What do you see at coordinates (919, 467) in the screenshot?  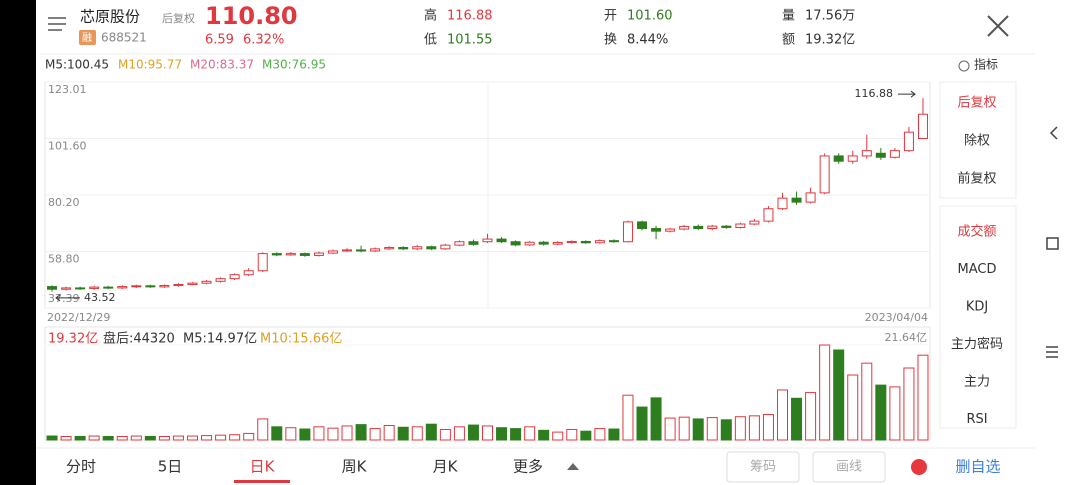 I see `record-dot` at bounding box center [919, 467].